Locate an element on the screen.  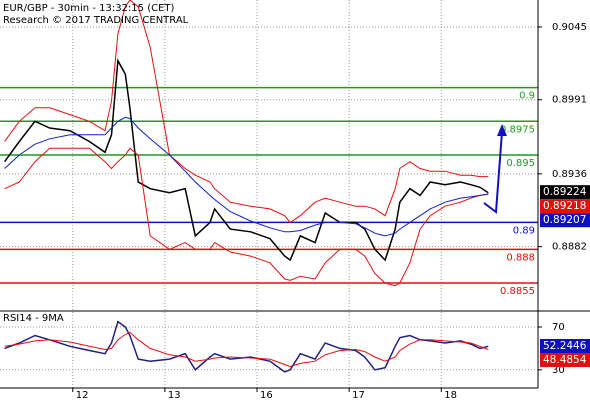
chart-subtitle: Research © 2017 TRADING CENTRAL is located at coordinates (96, 20).